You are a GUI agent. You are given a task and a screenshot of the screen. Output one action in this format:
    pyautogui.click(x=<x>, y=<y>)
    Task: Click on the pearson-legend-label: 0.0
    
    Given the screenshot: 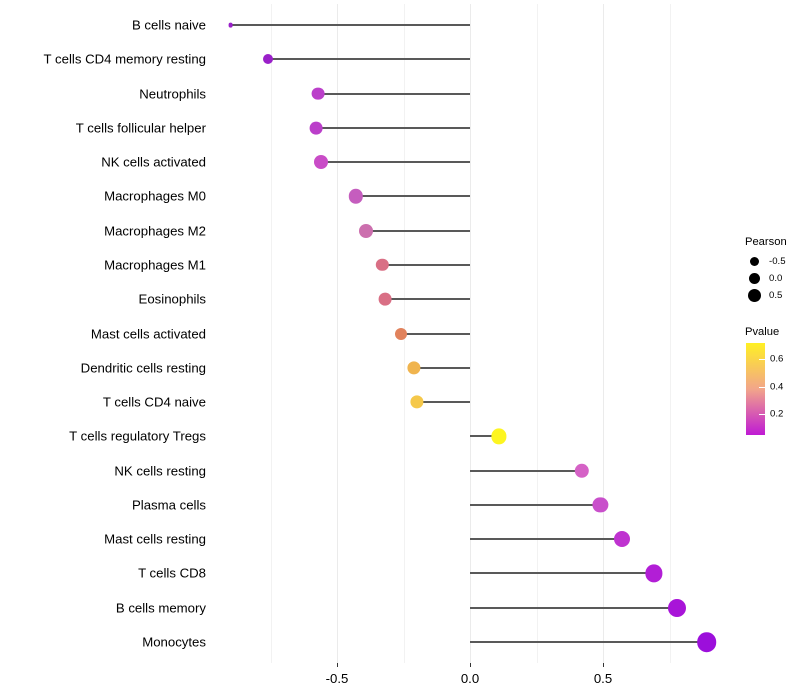 What is the action you would take?
    pyautogui.click(x=776, y=278)
    